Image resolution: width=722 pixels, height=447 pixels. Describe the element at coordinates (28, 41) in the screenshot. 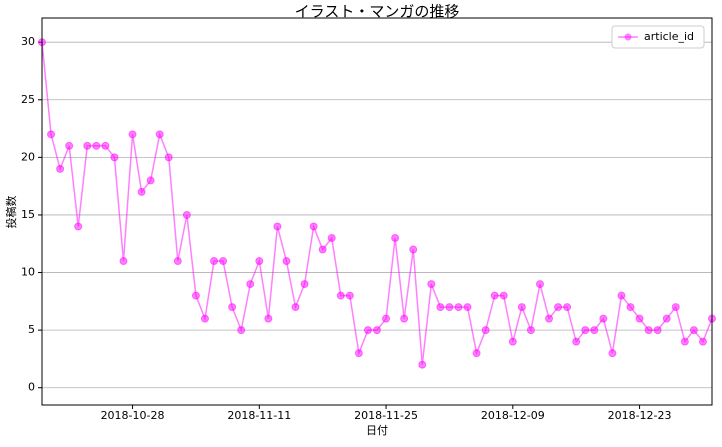

I see `y-tick-label: 30` at that location.